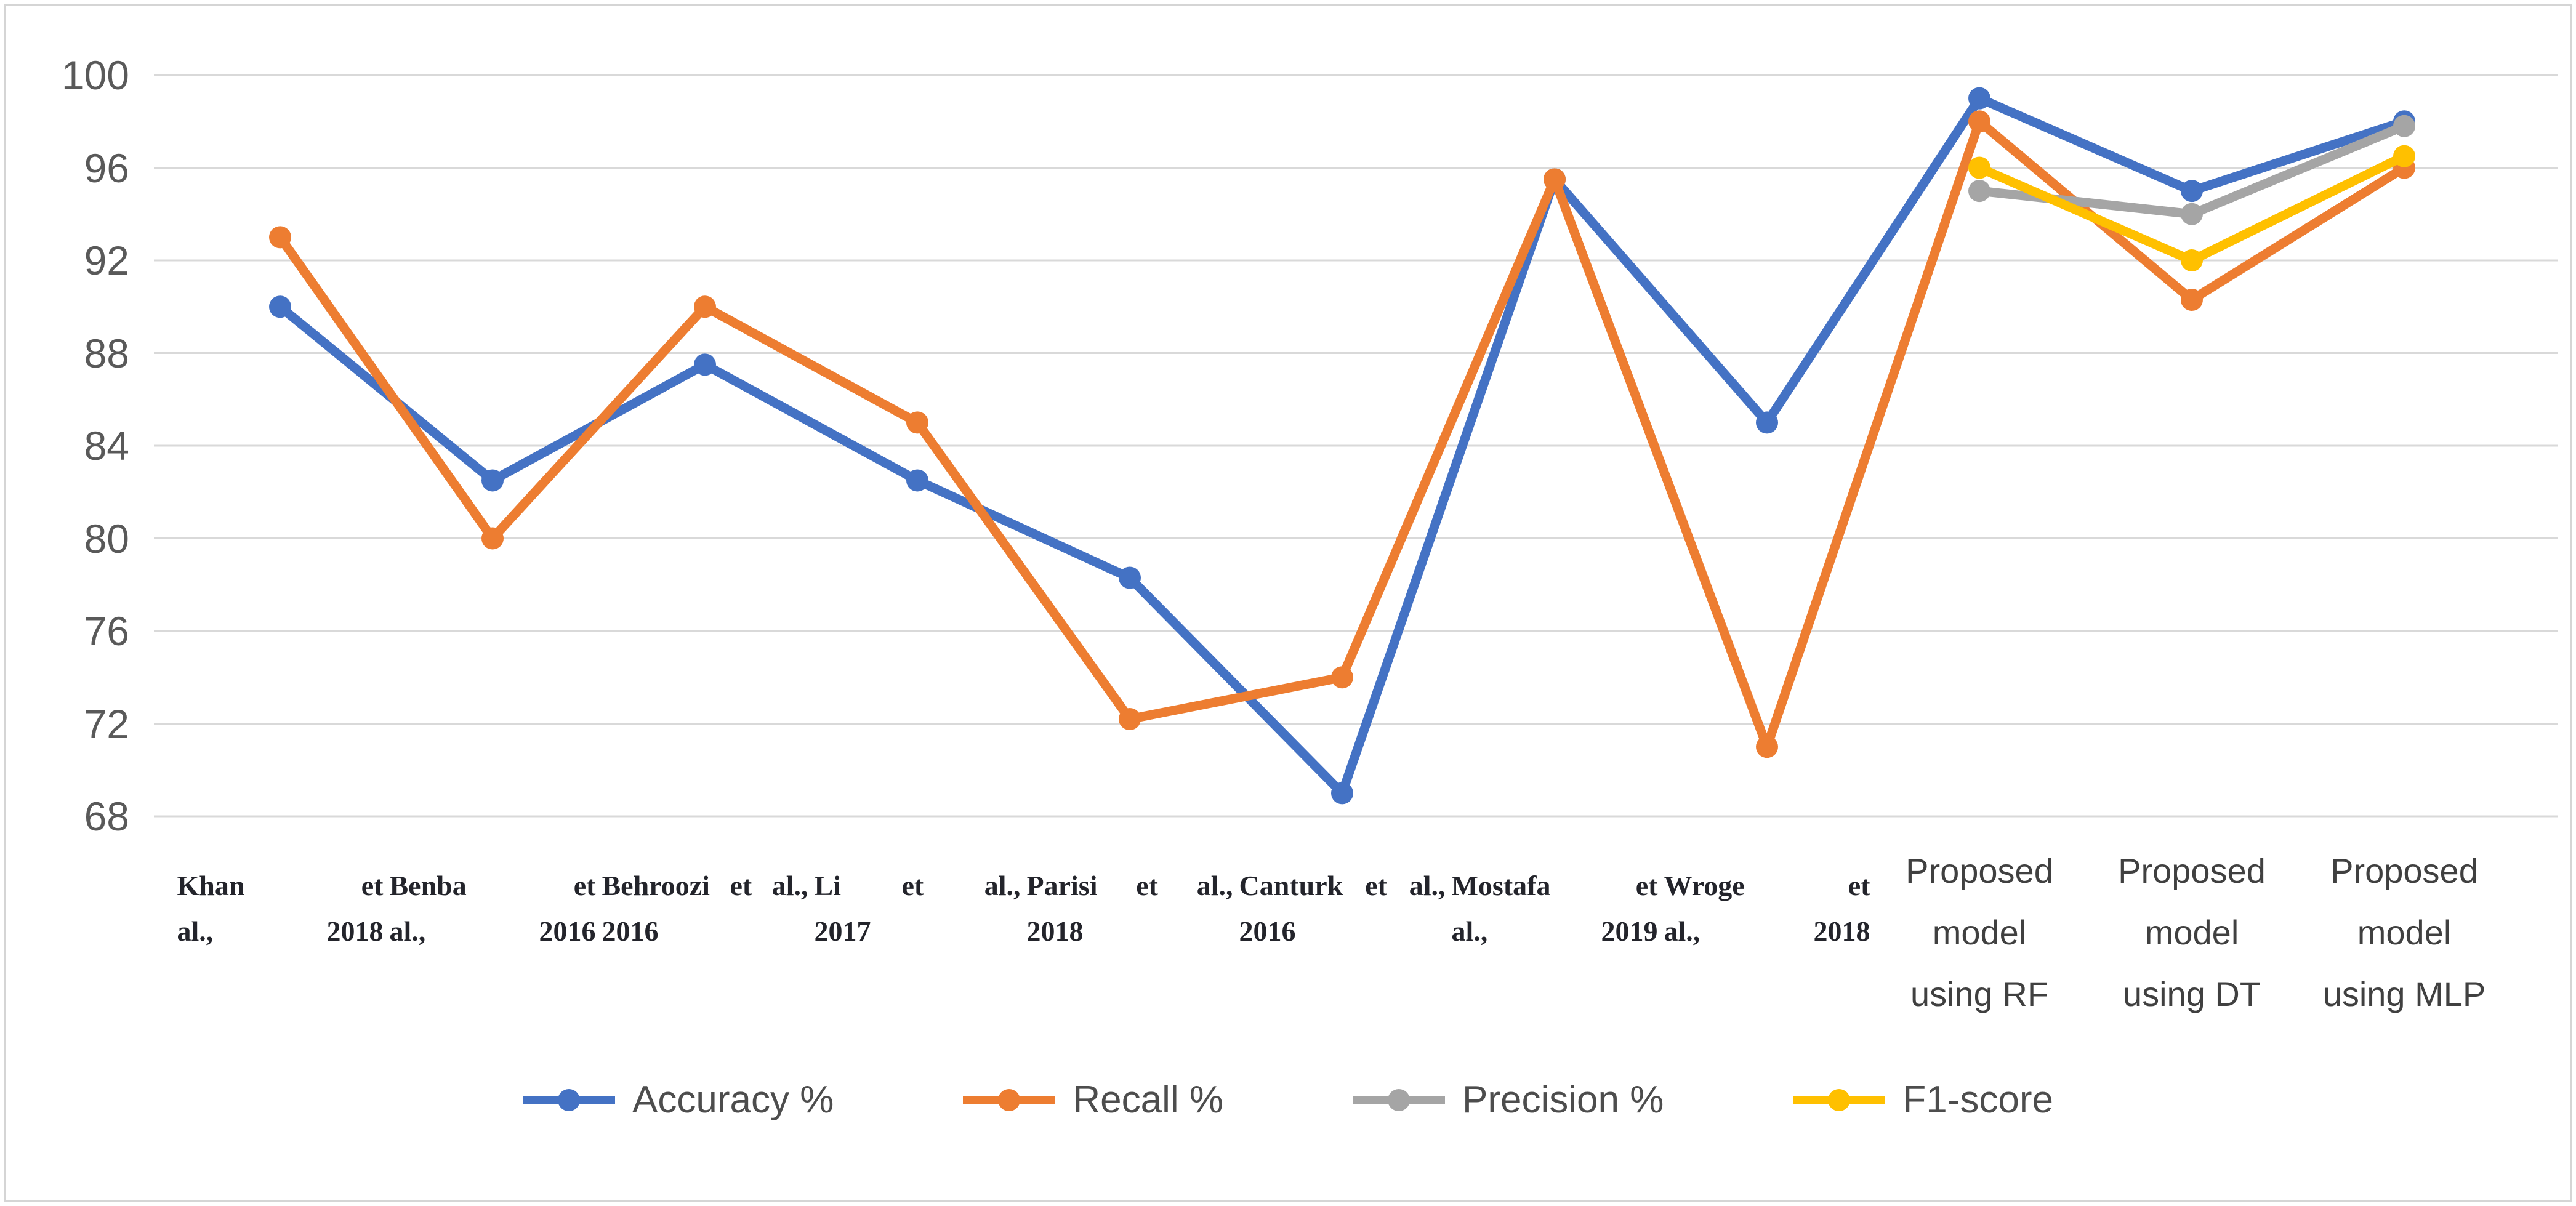 This screenshot has width=2576, height=1206. I want to click on category-label: Benba et al., 2016, so click(493, 908).